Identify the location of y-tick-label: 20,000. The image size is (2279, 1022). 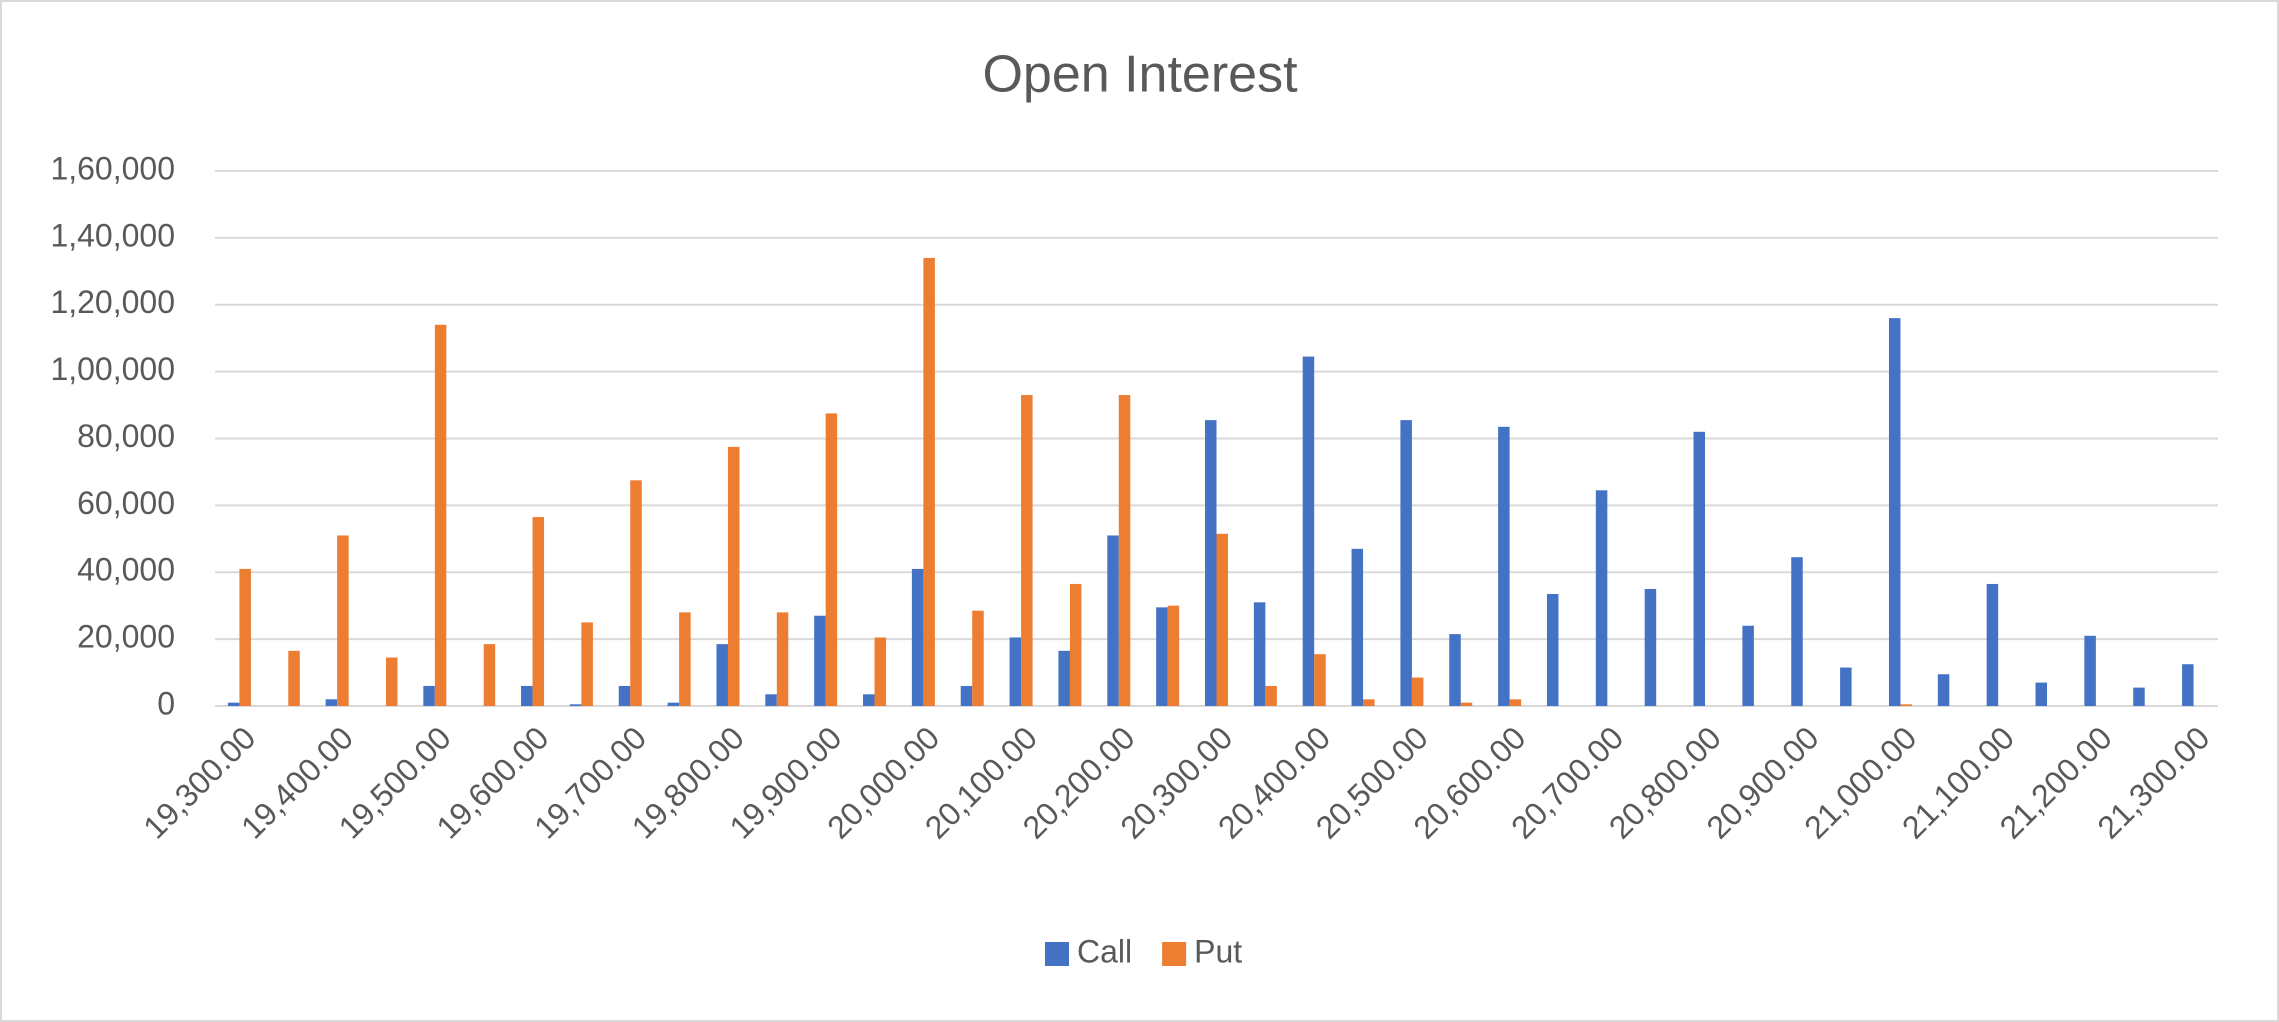
(126, 637).